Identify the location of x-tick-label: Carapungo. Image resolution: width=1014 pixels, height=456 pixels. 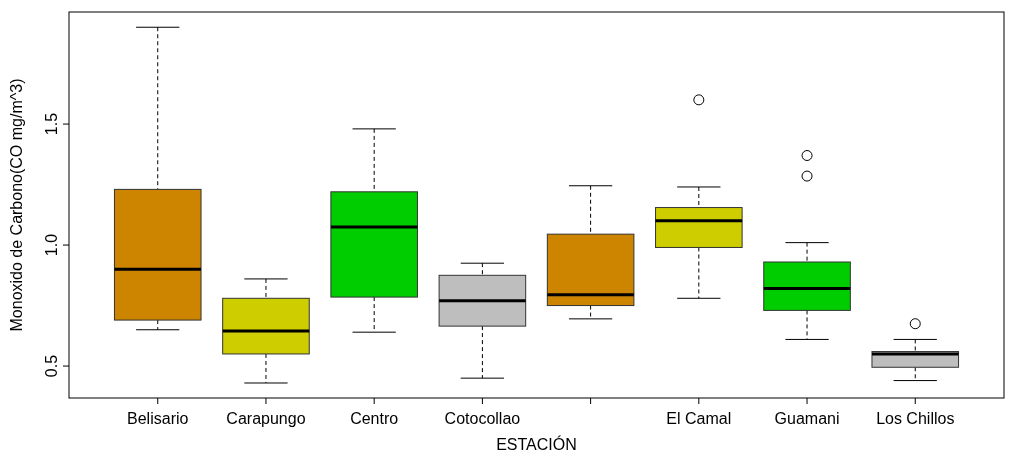
(266, 418).